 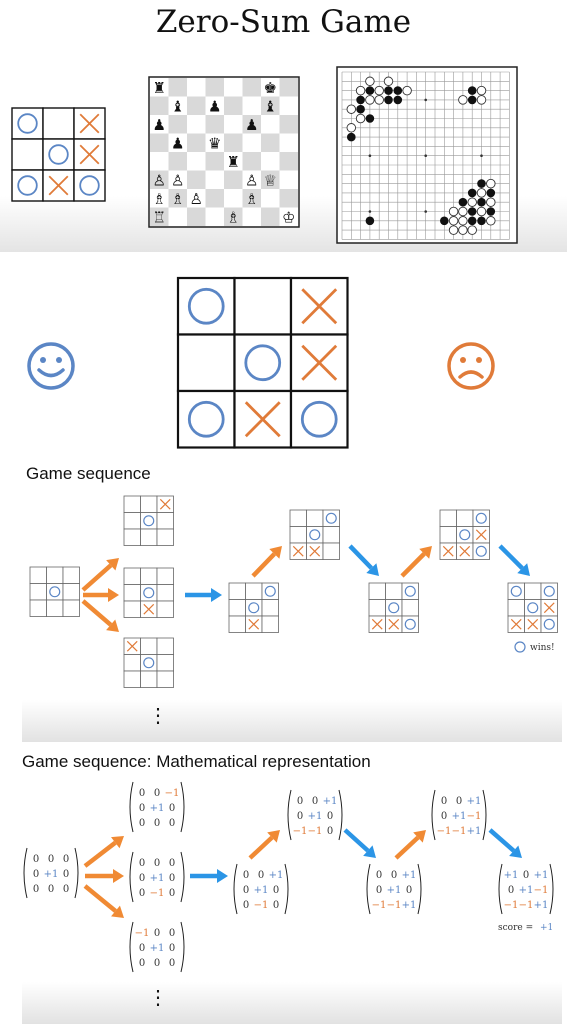 I want to click on chess-piece: ♜, so click(x=233, y=162).